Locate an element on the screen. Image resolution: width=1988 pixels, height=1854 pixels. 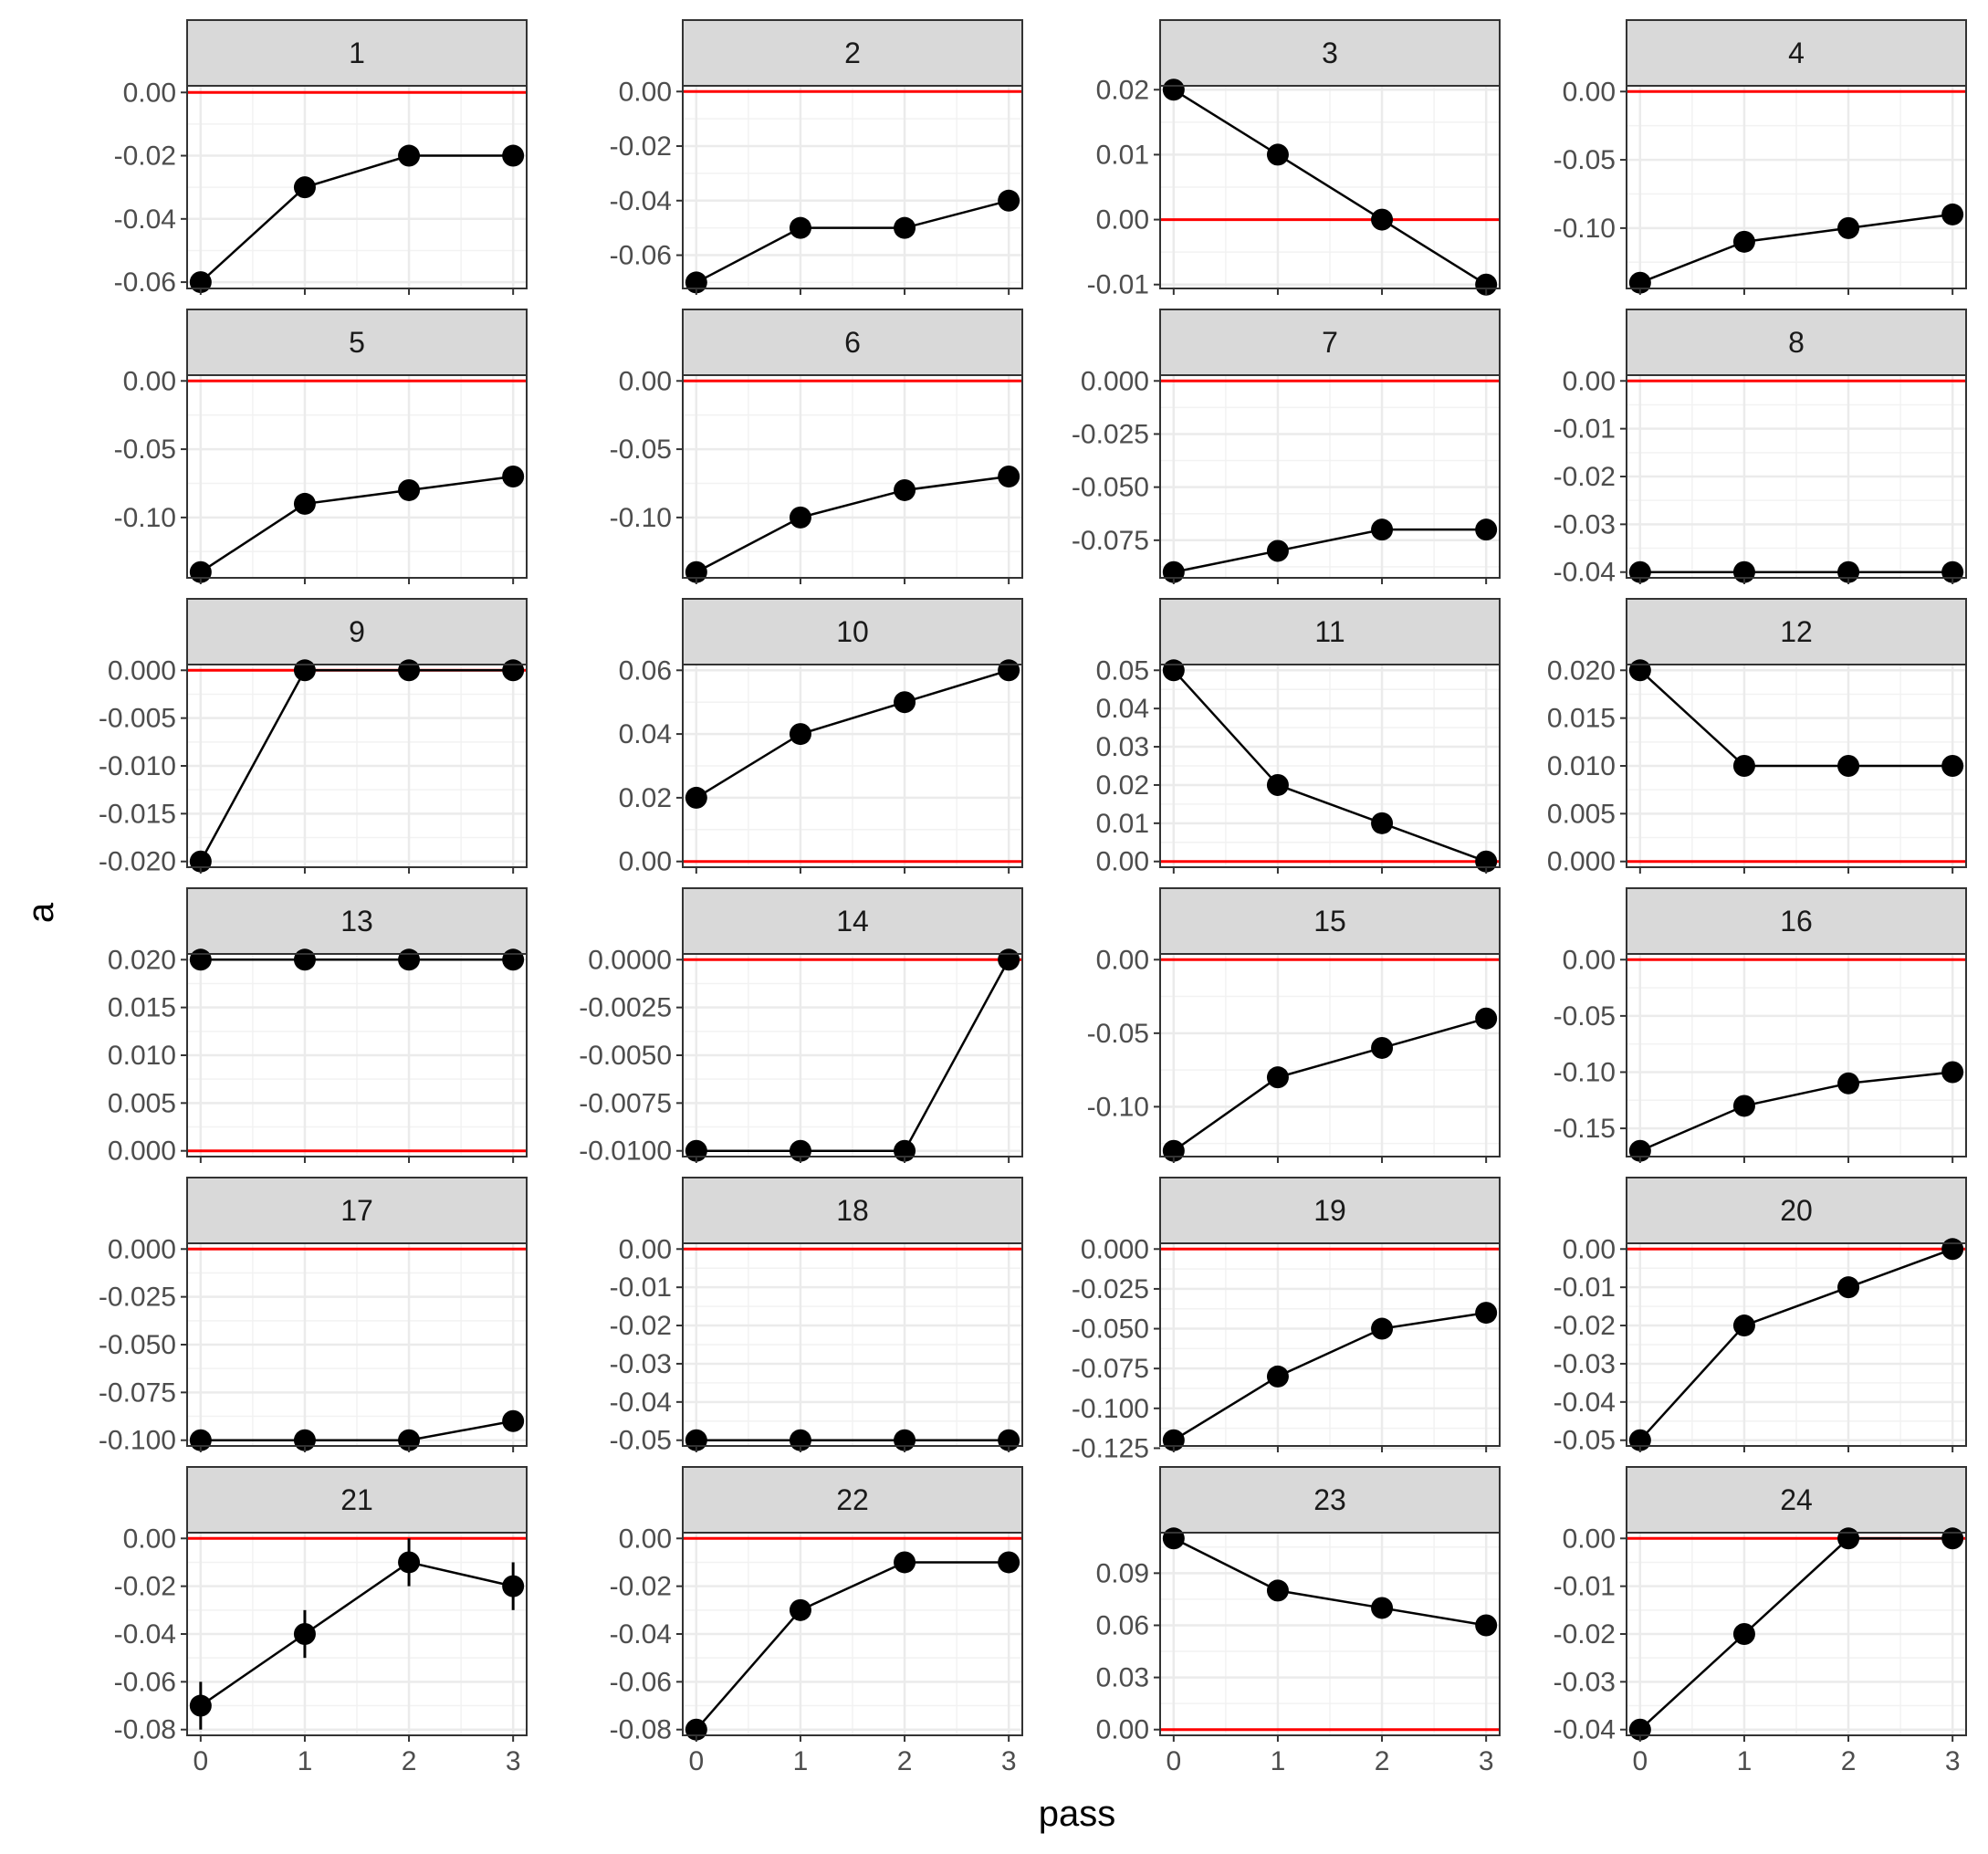
panel-strip-label: 22 is located at coordinates (852, 1499).